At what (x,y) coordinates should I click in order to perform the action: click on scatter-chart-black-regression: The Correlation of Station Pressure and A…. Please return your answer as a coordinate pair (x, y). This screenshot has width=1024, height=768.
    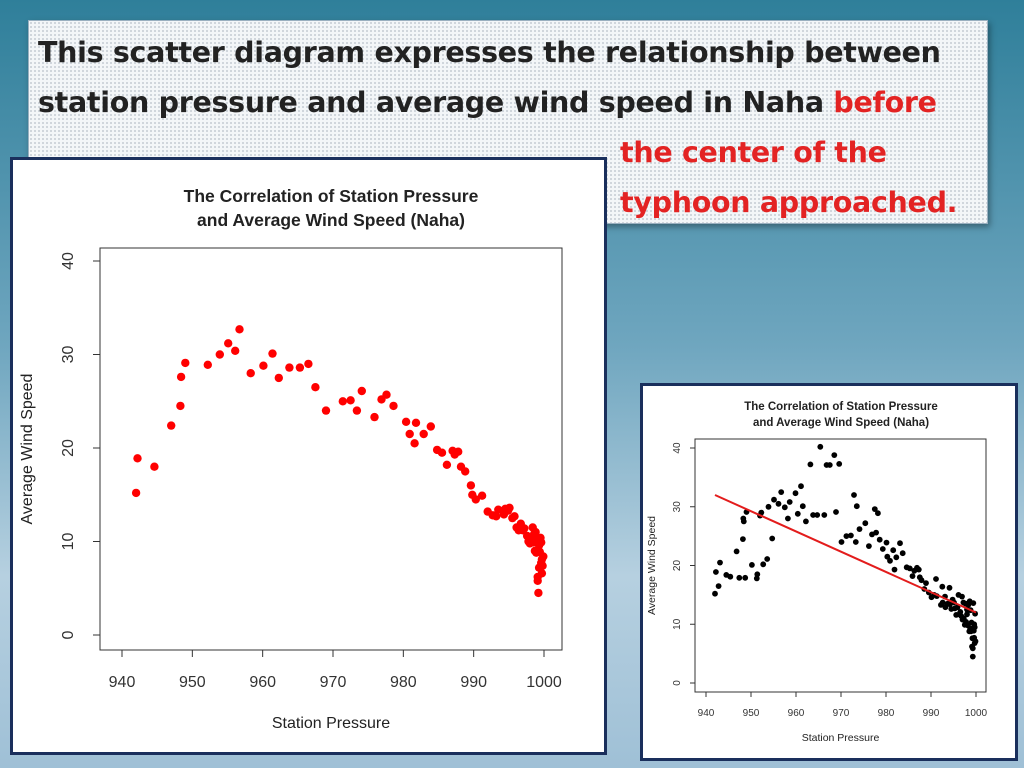
    Looking at the image, I should click on (817, 572).